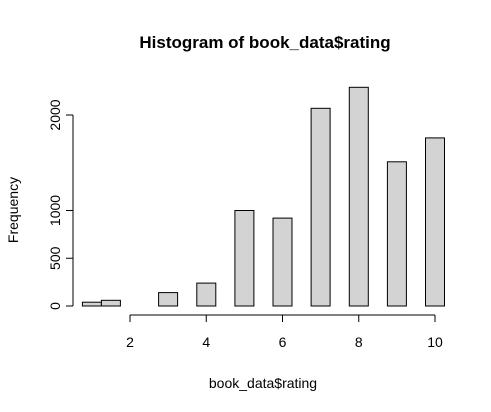  I want to click on y-axis: 0 500 1000 2000, so click(60, 204).